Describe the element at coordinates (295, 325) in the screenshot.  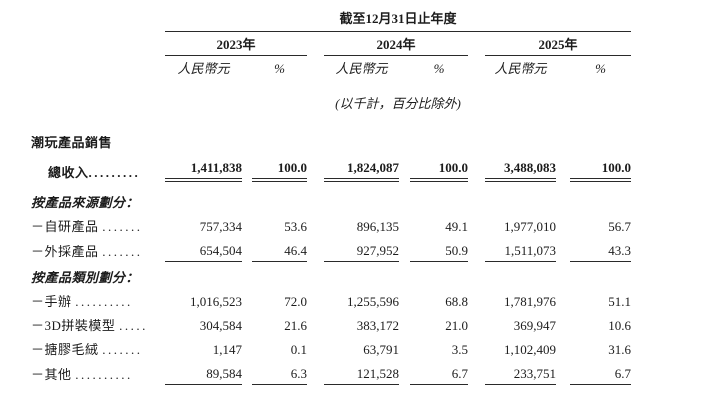
I see `value-cell: 21.6` at that location.